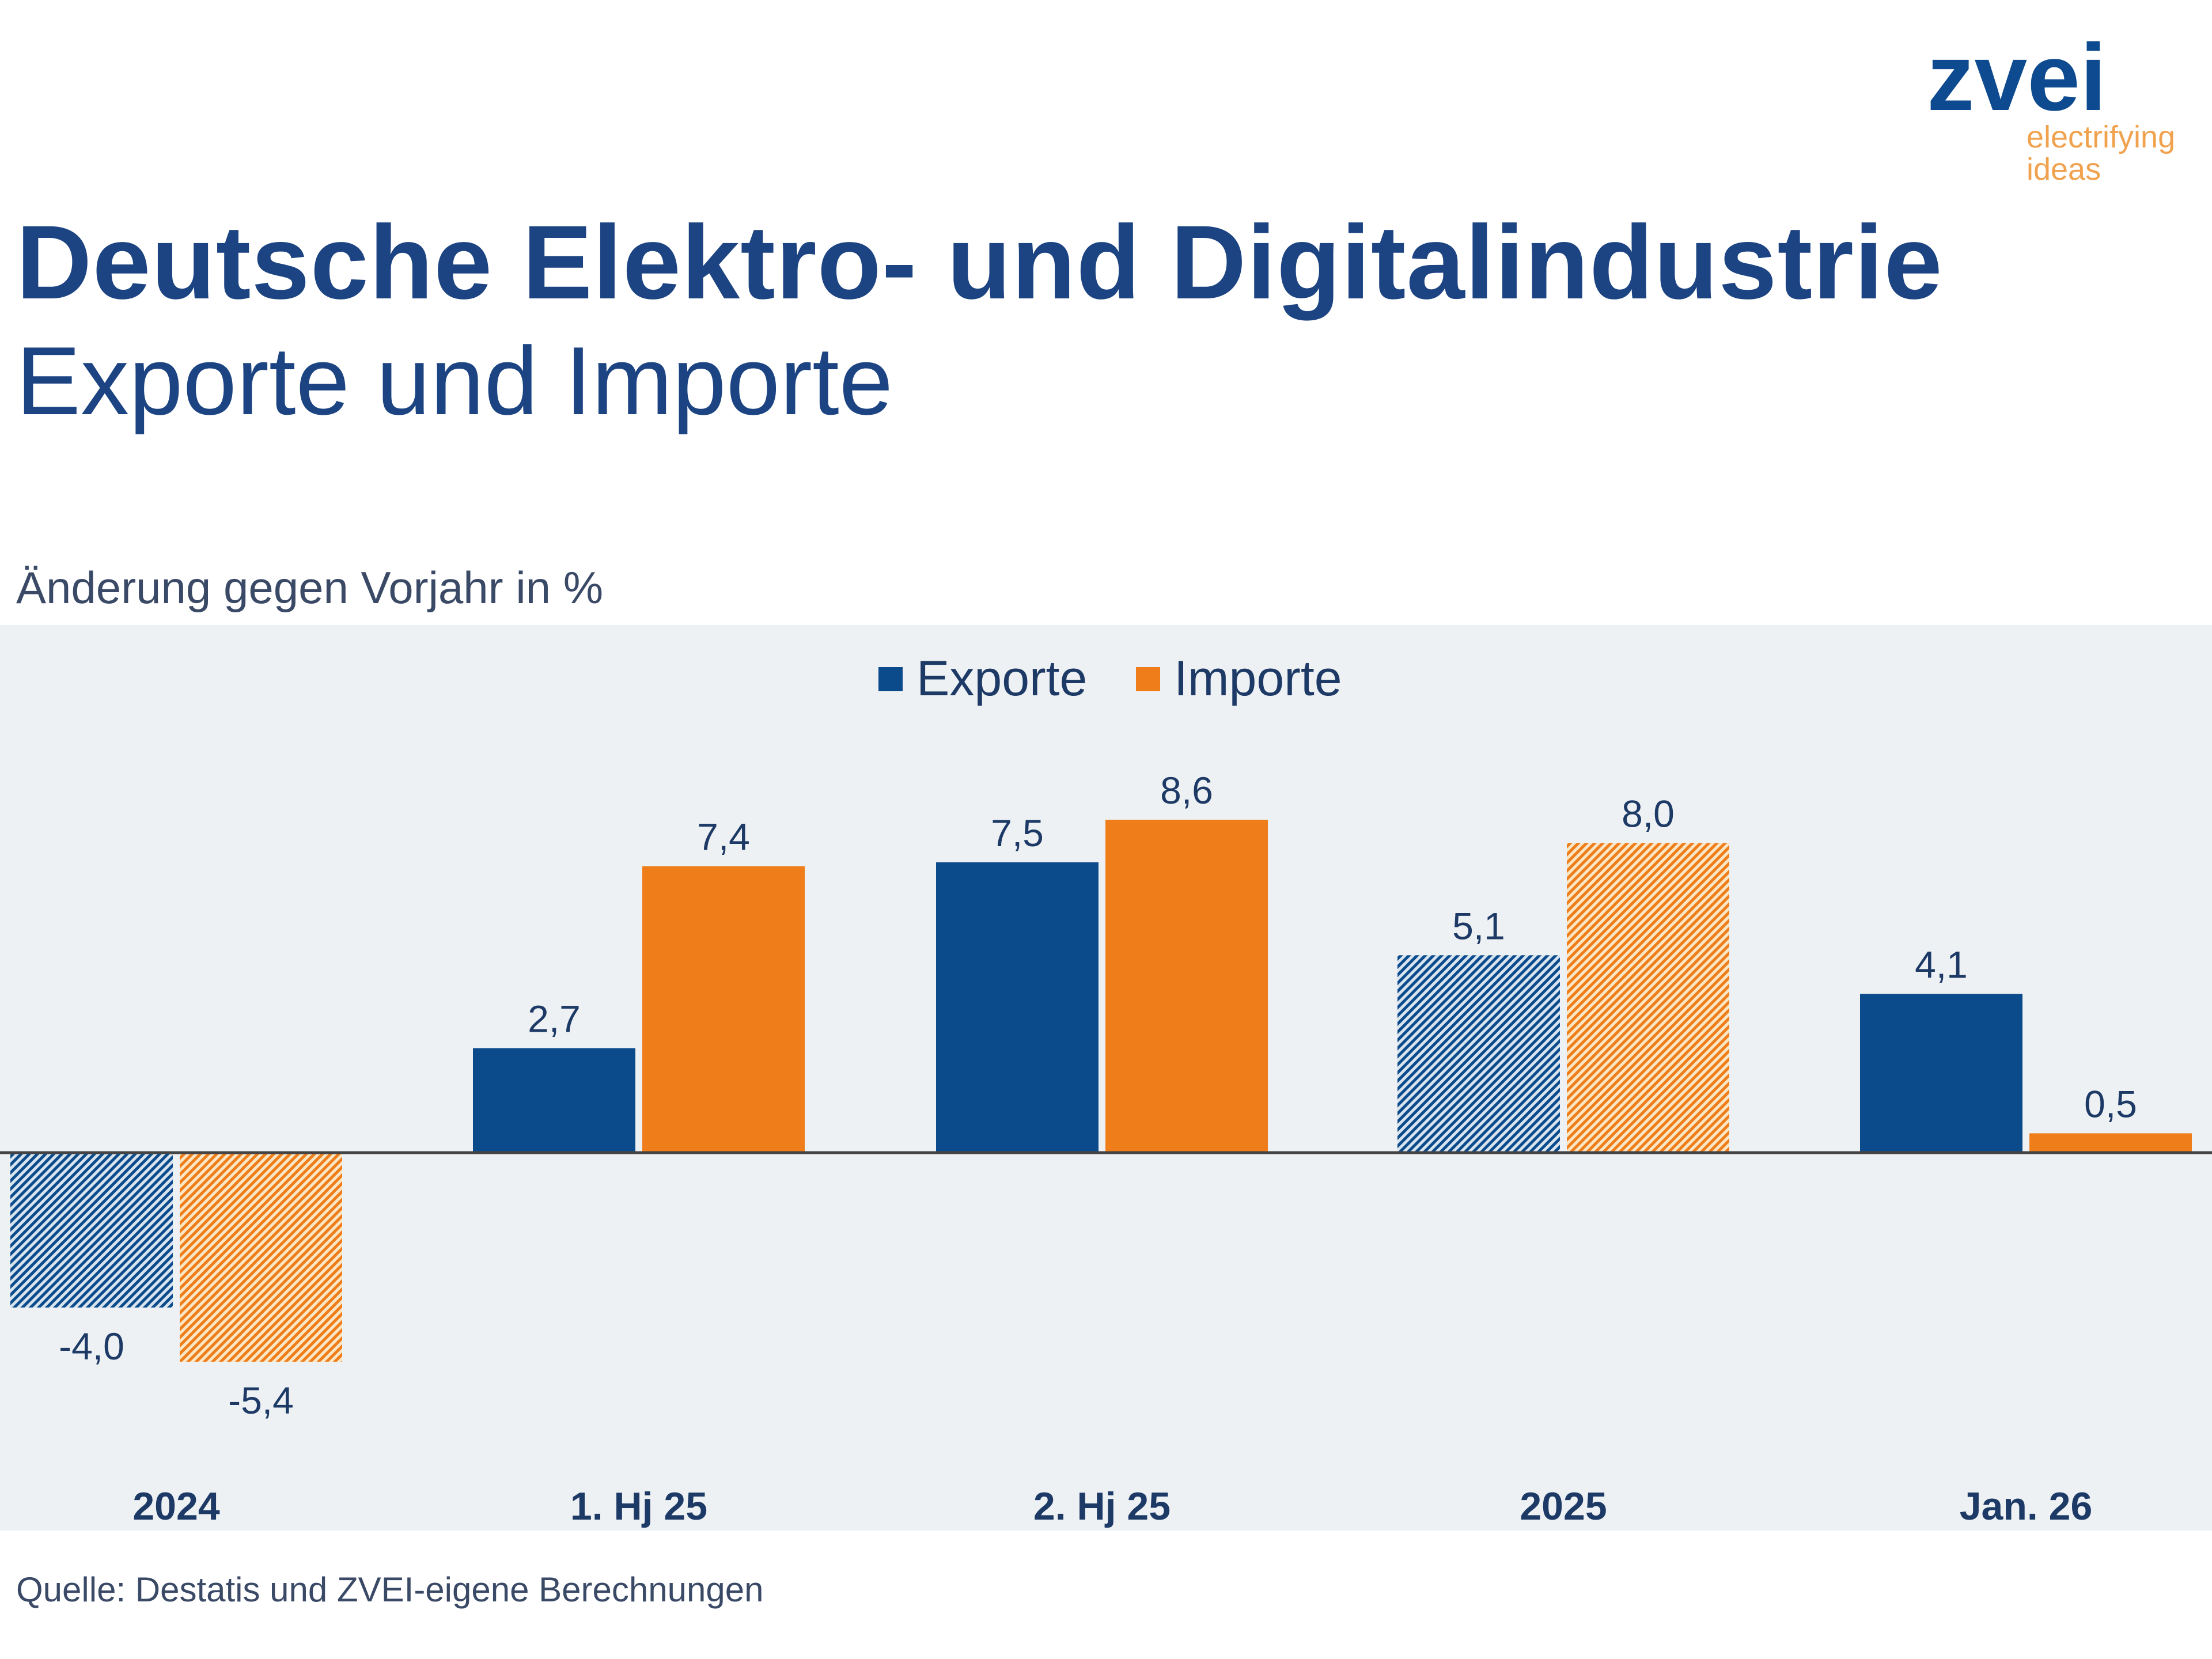 This screenshot has height=1659, width=2212. I want to click on data-label-importe-4: 0,5, so click(2110, 1103).